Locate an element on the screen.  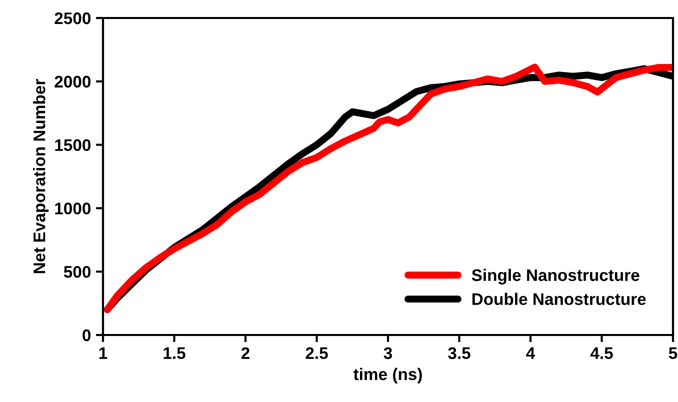
y-tick-label: 0 is located at coordinates (86, 335).